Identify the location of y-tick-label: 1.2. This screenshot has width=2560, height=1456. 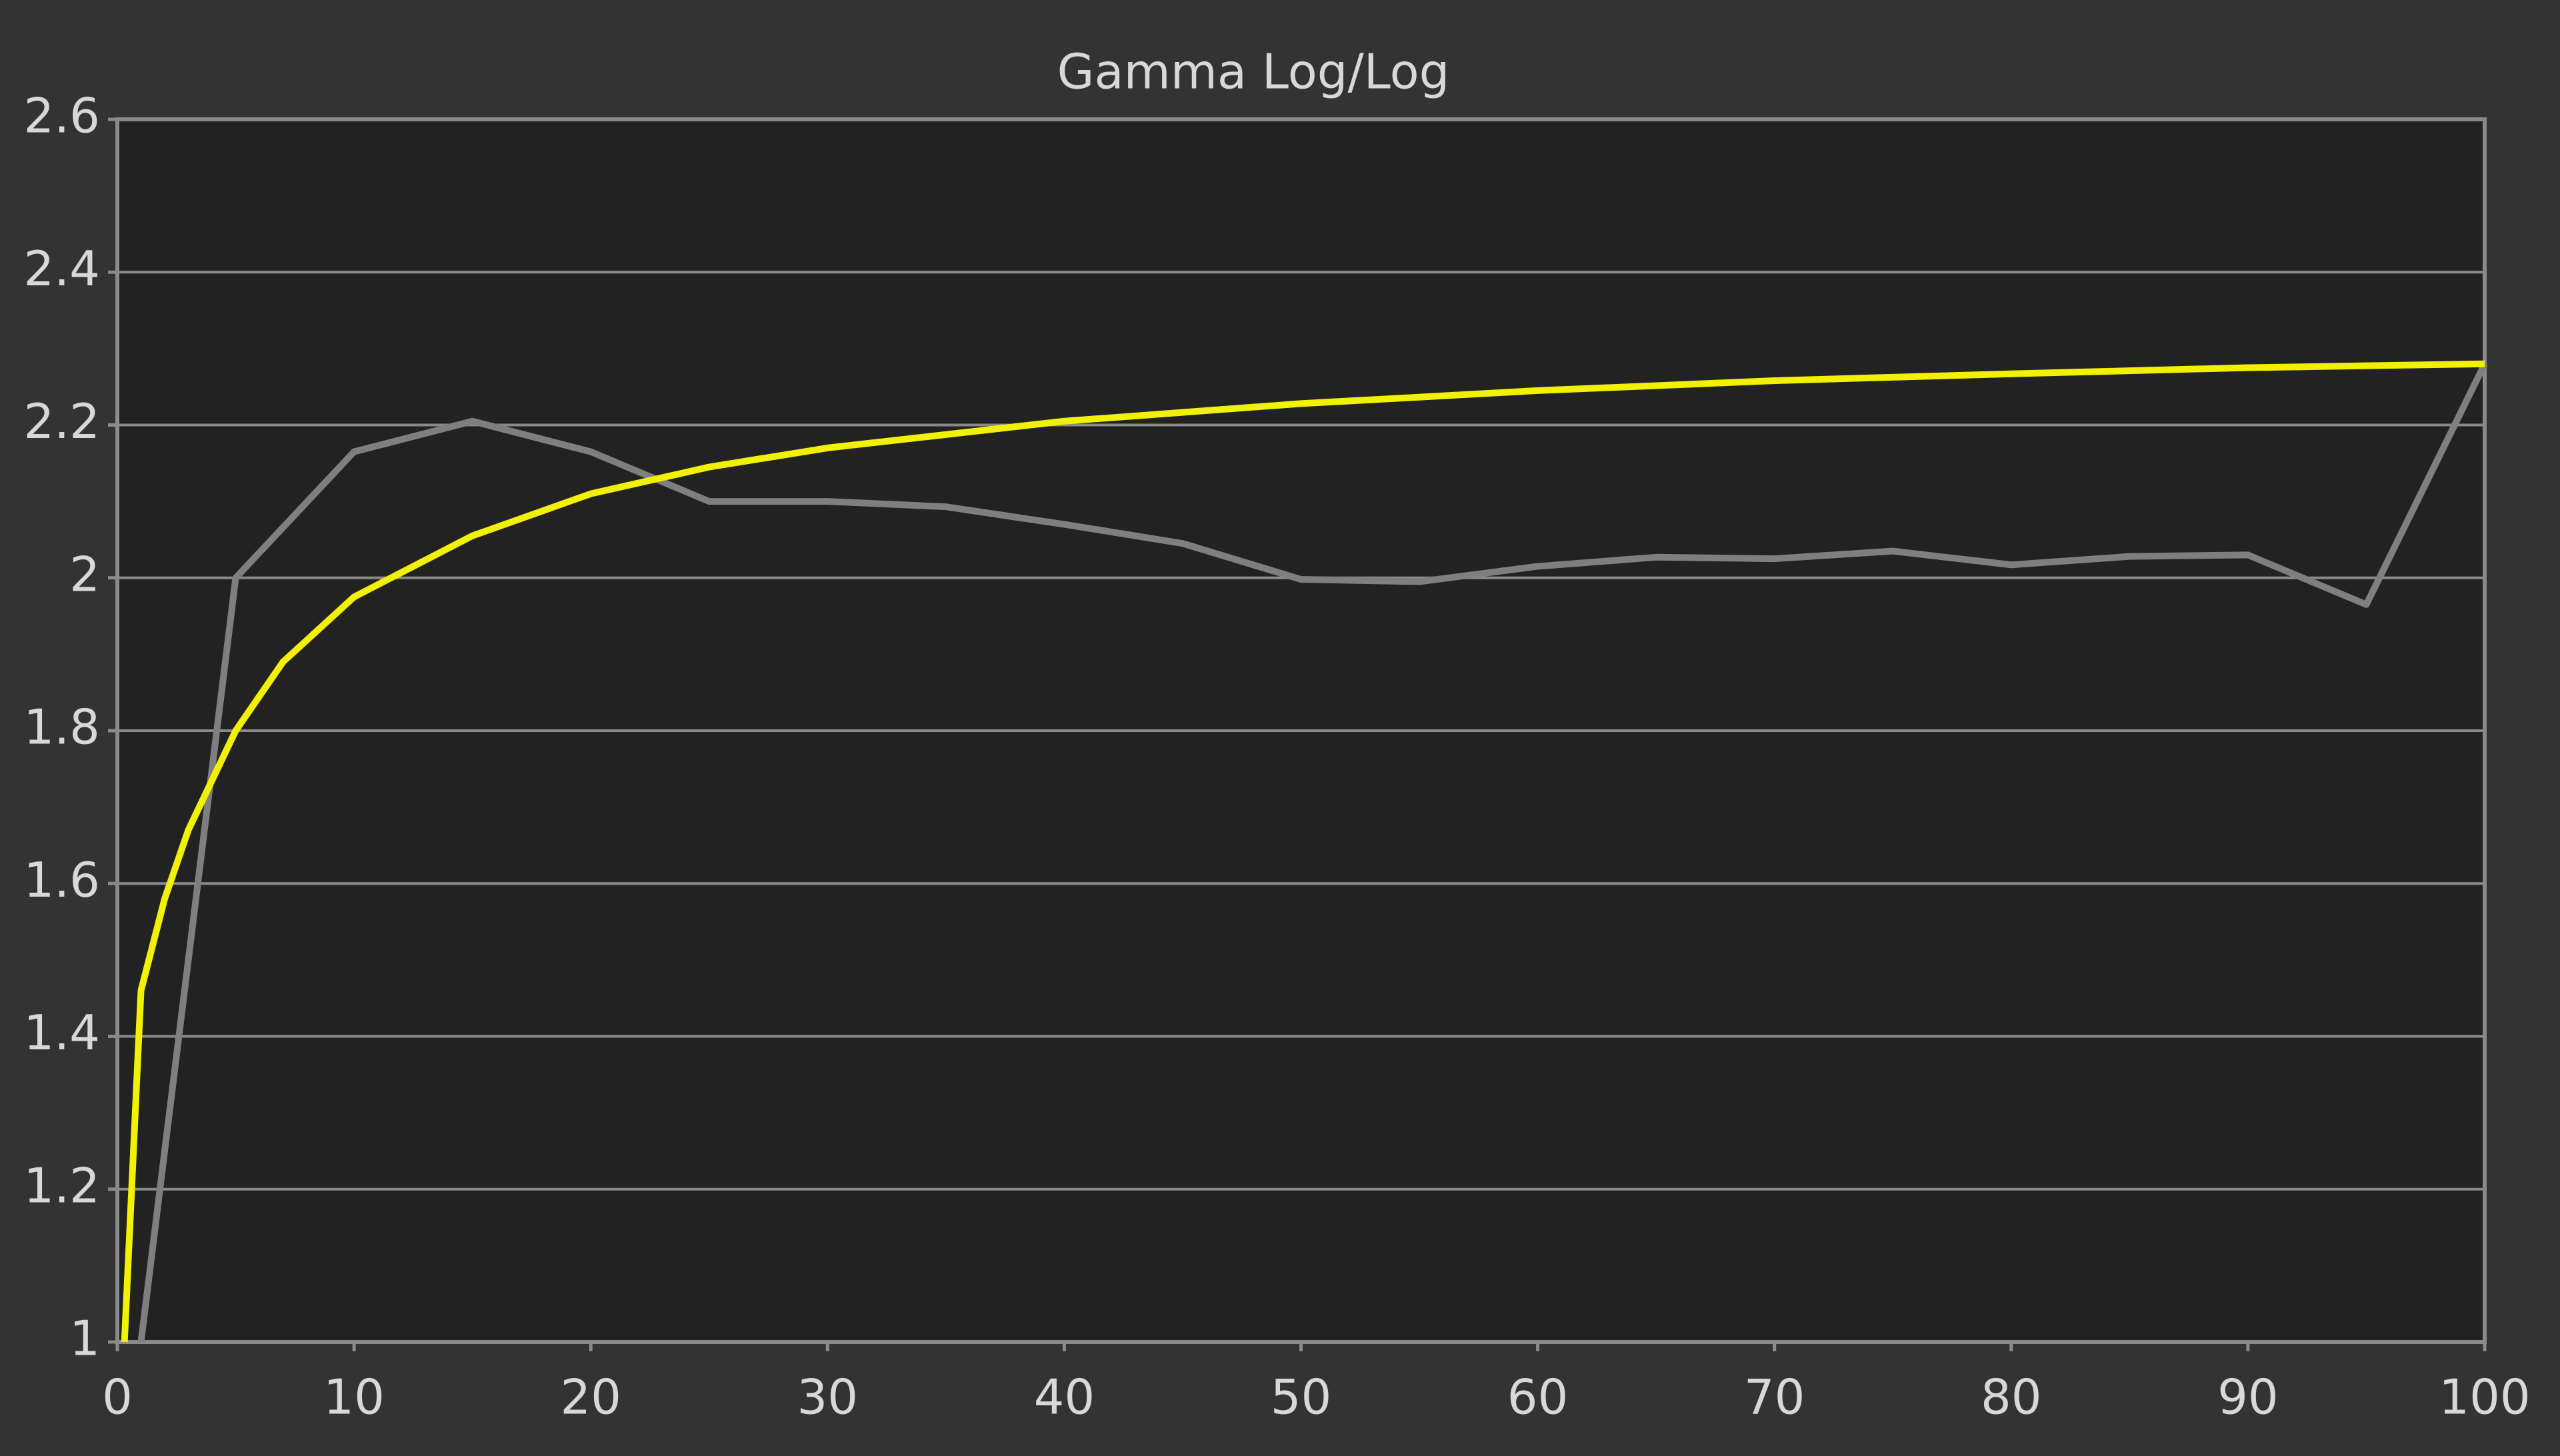
(61, 1185).